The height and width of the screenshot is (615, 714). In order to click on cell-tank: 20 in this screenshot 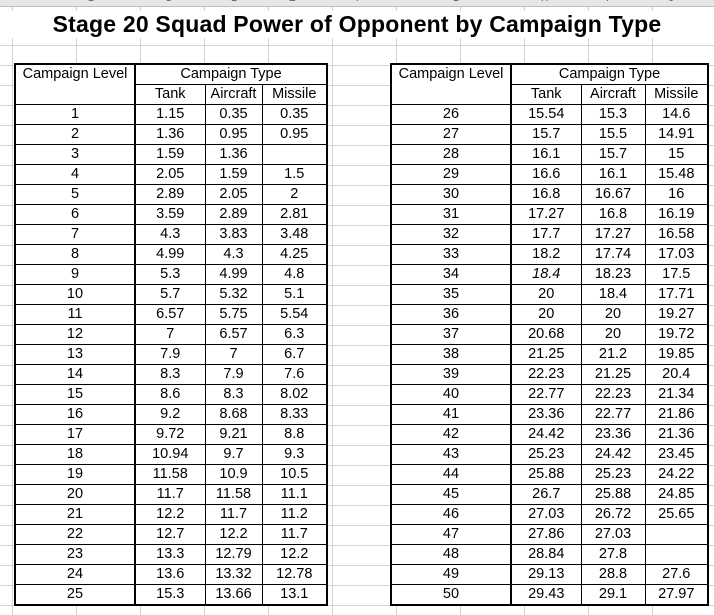, I will do `click(546, 294)`.